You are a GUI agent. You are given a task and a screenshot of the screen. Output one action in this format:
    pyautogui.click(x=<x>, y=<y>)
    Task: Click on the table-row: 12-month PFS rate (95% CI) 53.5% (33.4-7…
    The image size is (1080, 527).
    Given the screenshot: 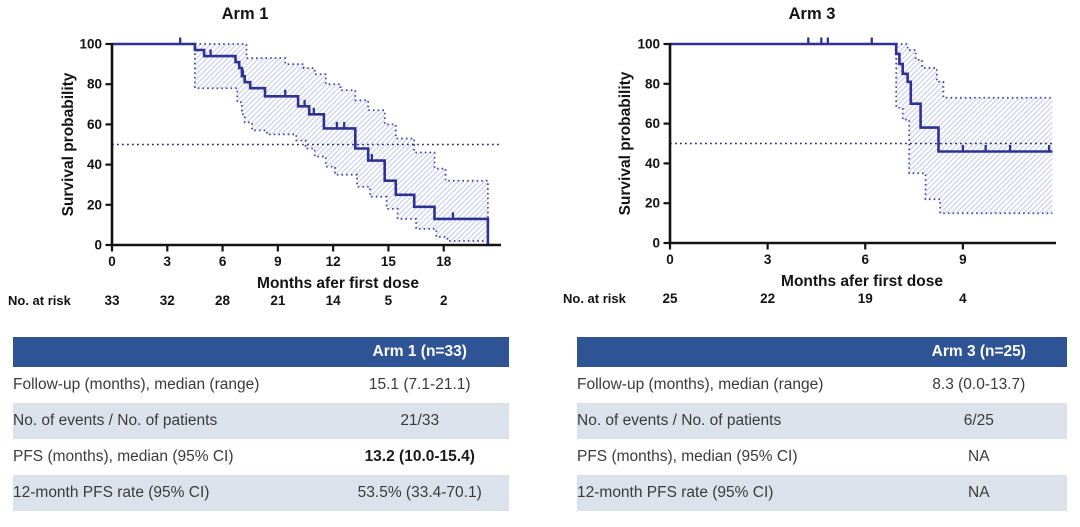 What is the action you would take?
    pyautogui.click(x=261, y=493)
    